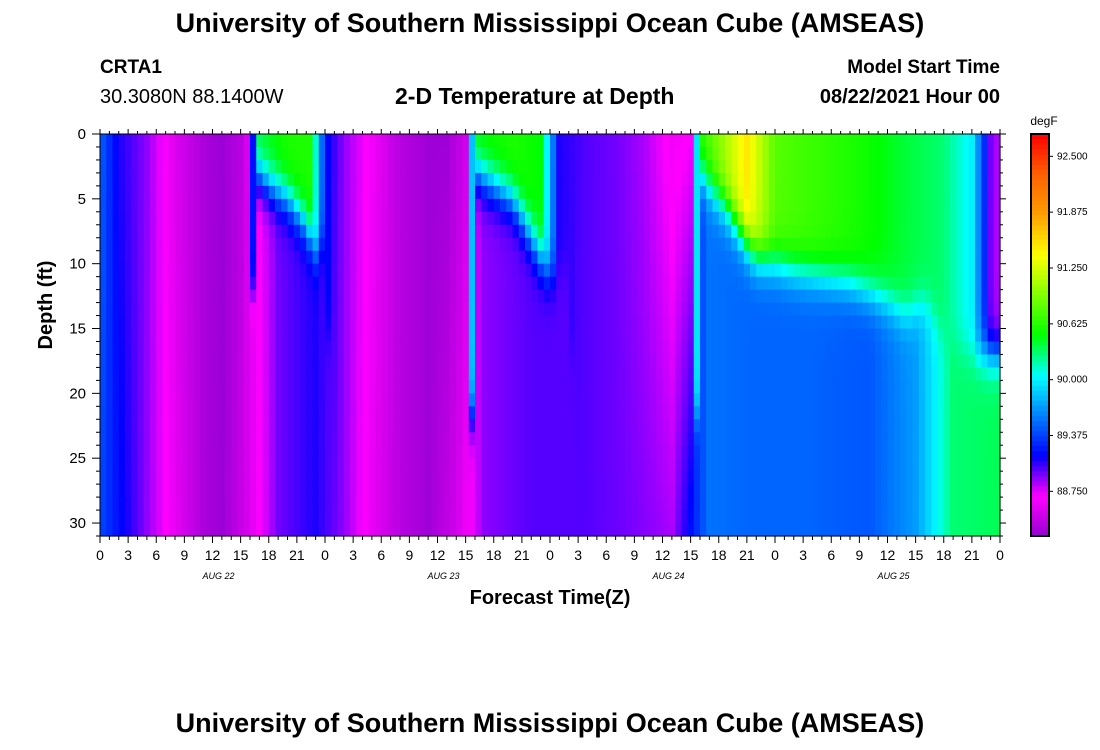 This screenshot has width=1100, height=750. I want to click on day-label: AUG 23, so click(442, 576).